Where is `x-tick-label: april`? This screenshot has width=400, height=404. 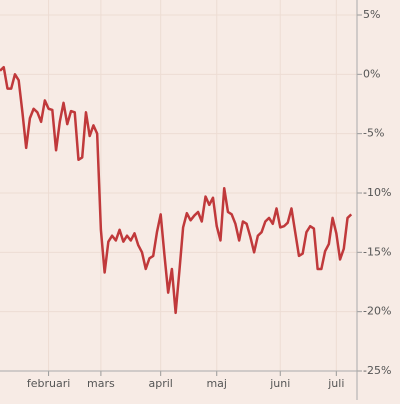
x-tick-label: april is located at coordinates (161, 383).